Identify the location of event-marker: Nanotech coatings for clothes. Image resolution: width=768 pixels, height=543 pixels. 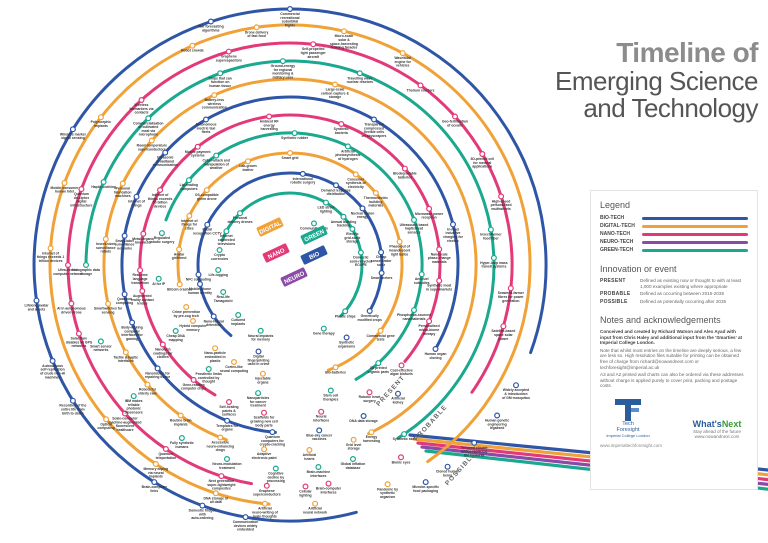
(163, 350).